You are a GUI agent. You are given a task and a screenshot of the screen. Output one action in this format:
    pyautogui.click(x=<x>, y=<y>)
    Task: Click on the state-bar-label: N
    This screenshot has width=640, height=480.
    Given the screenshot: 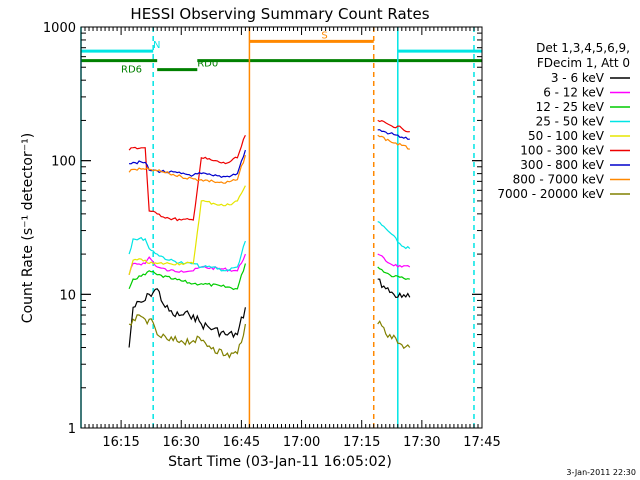 What is the action you would take?
    pyautogui.click(x=156, y=45)
    